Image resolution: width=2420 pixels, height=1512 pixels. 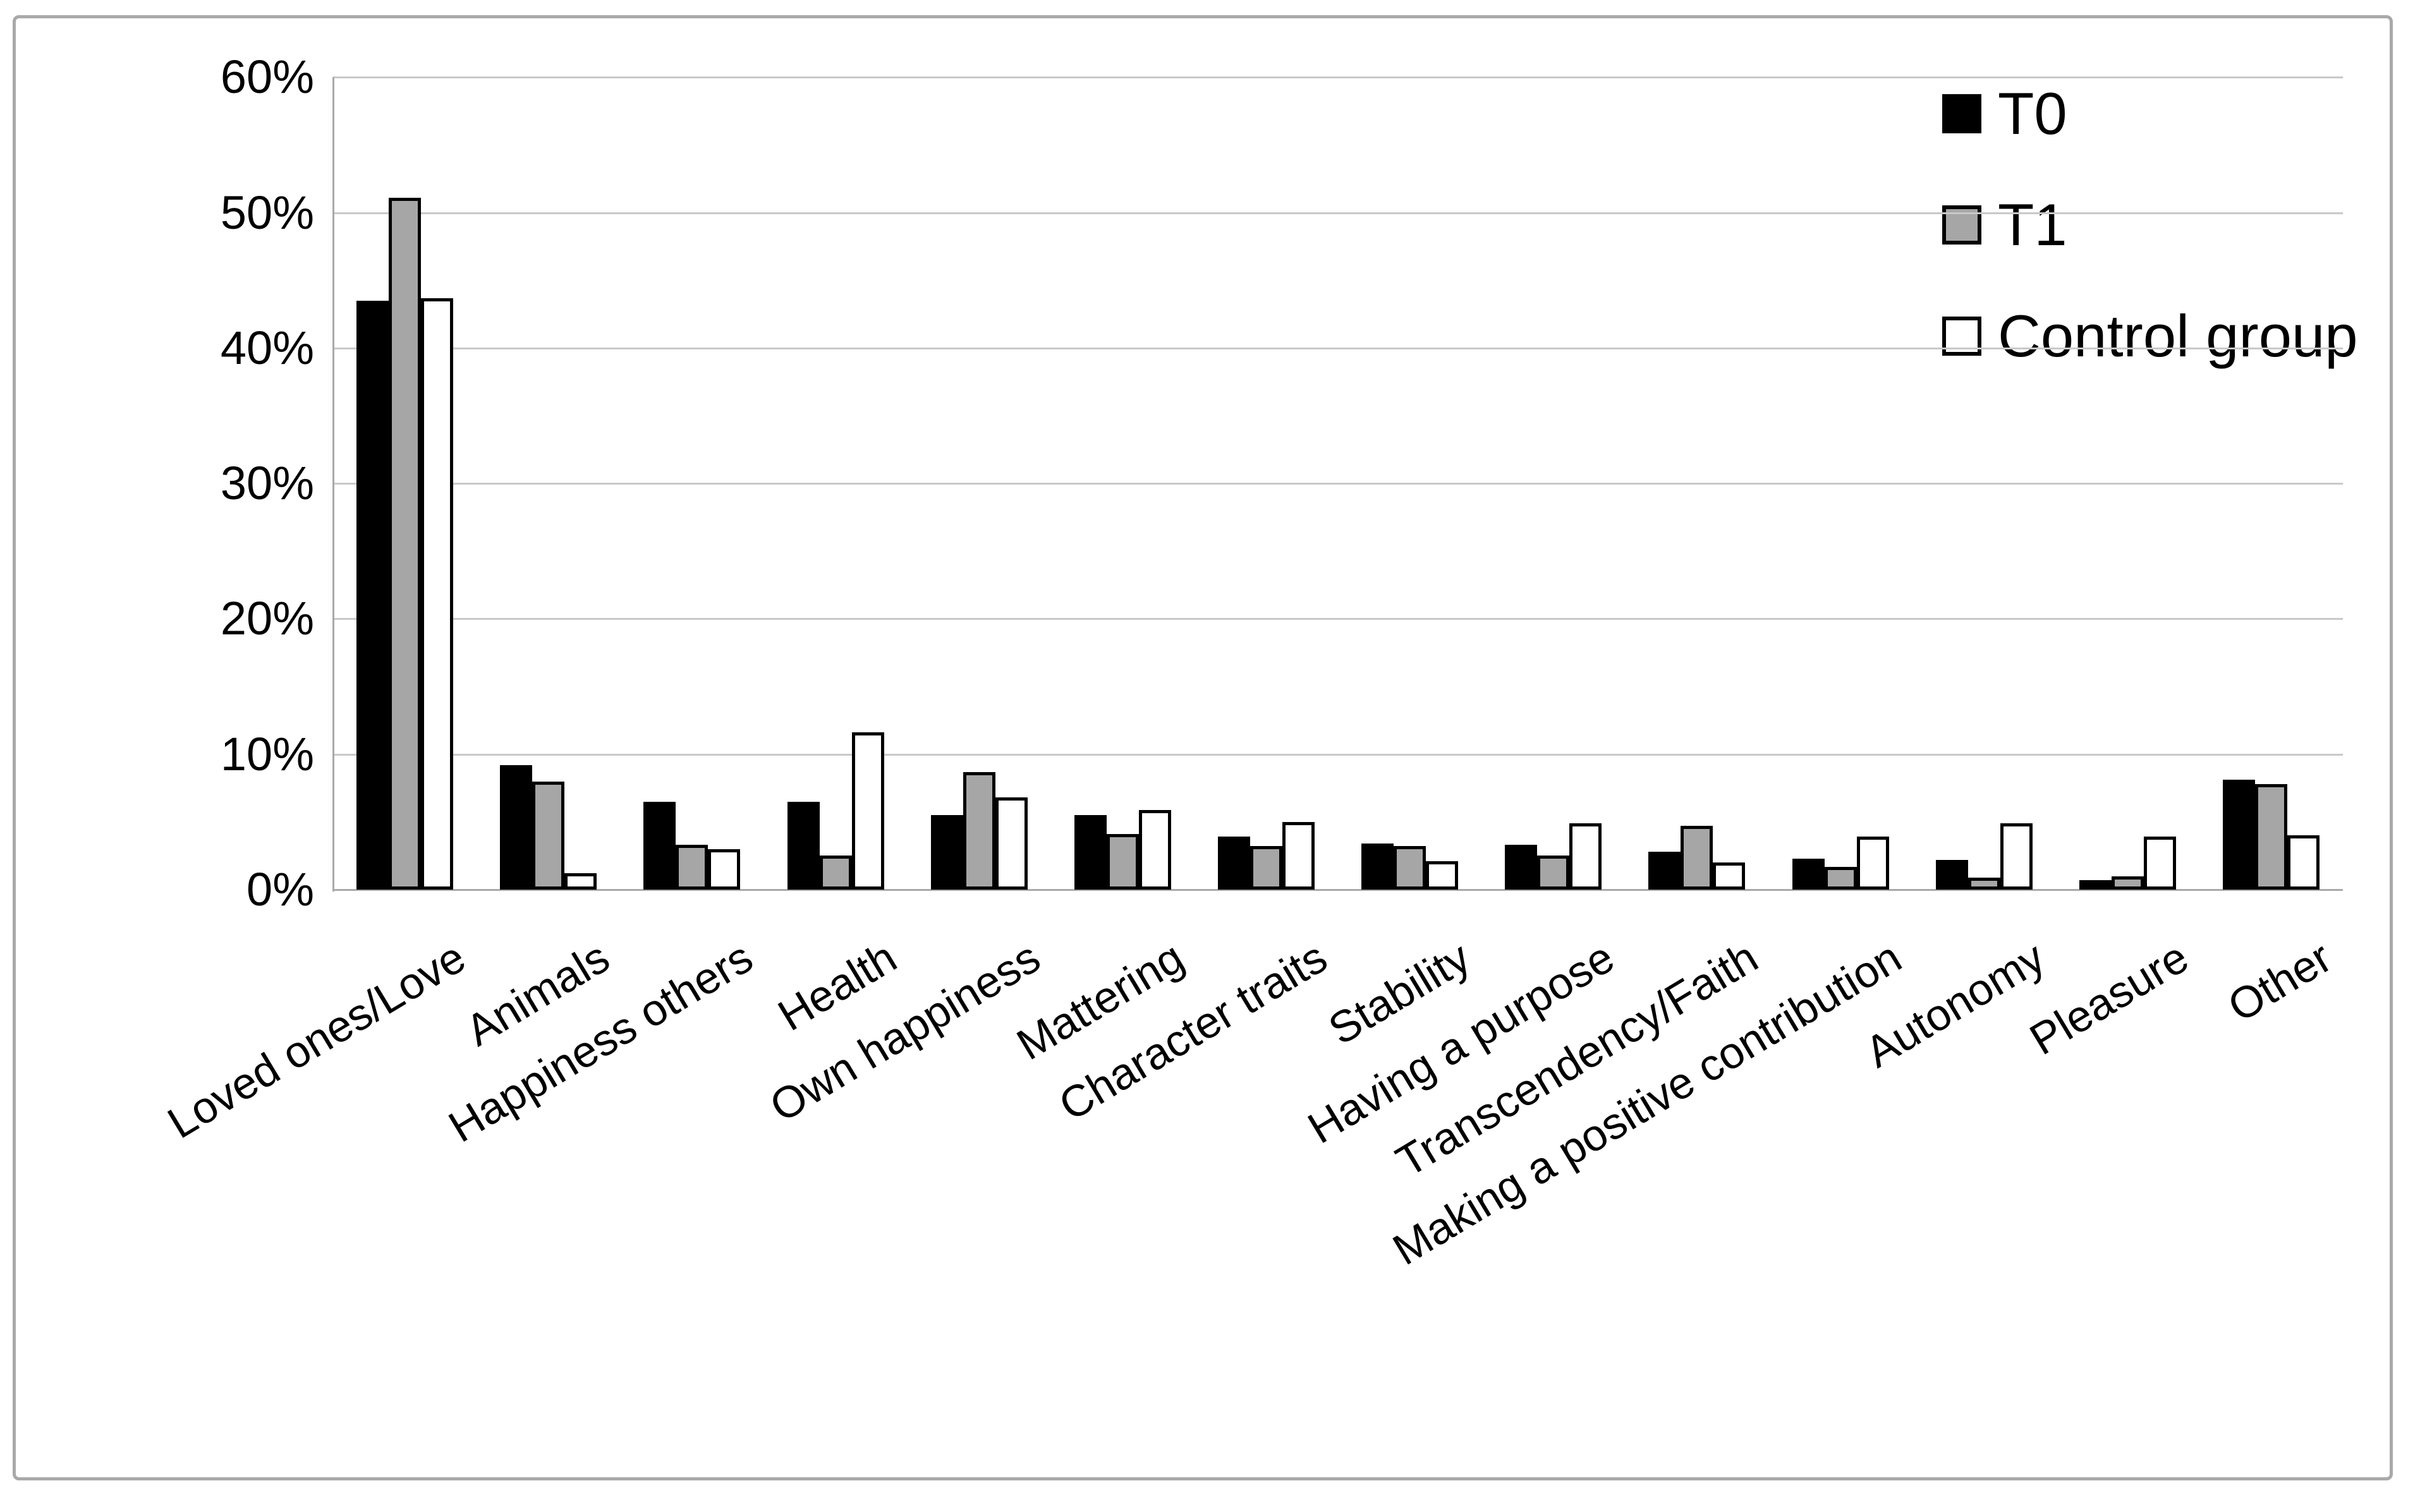 What do you see at coordinates (2109, 998) in the screenshot?
I see `x-axis-label: Pleasure` at bounding box center [2109, 998].